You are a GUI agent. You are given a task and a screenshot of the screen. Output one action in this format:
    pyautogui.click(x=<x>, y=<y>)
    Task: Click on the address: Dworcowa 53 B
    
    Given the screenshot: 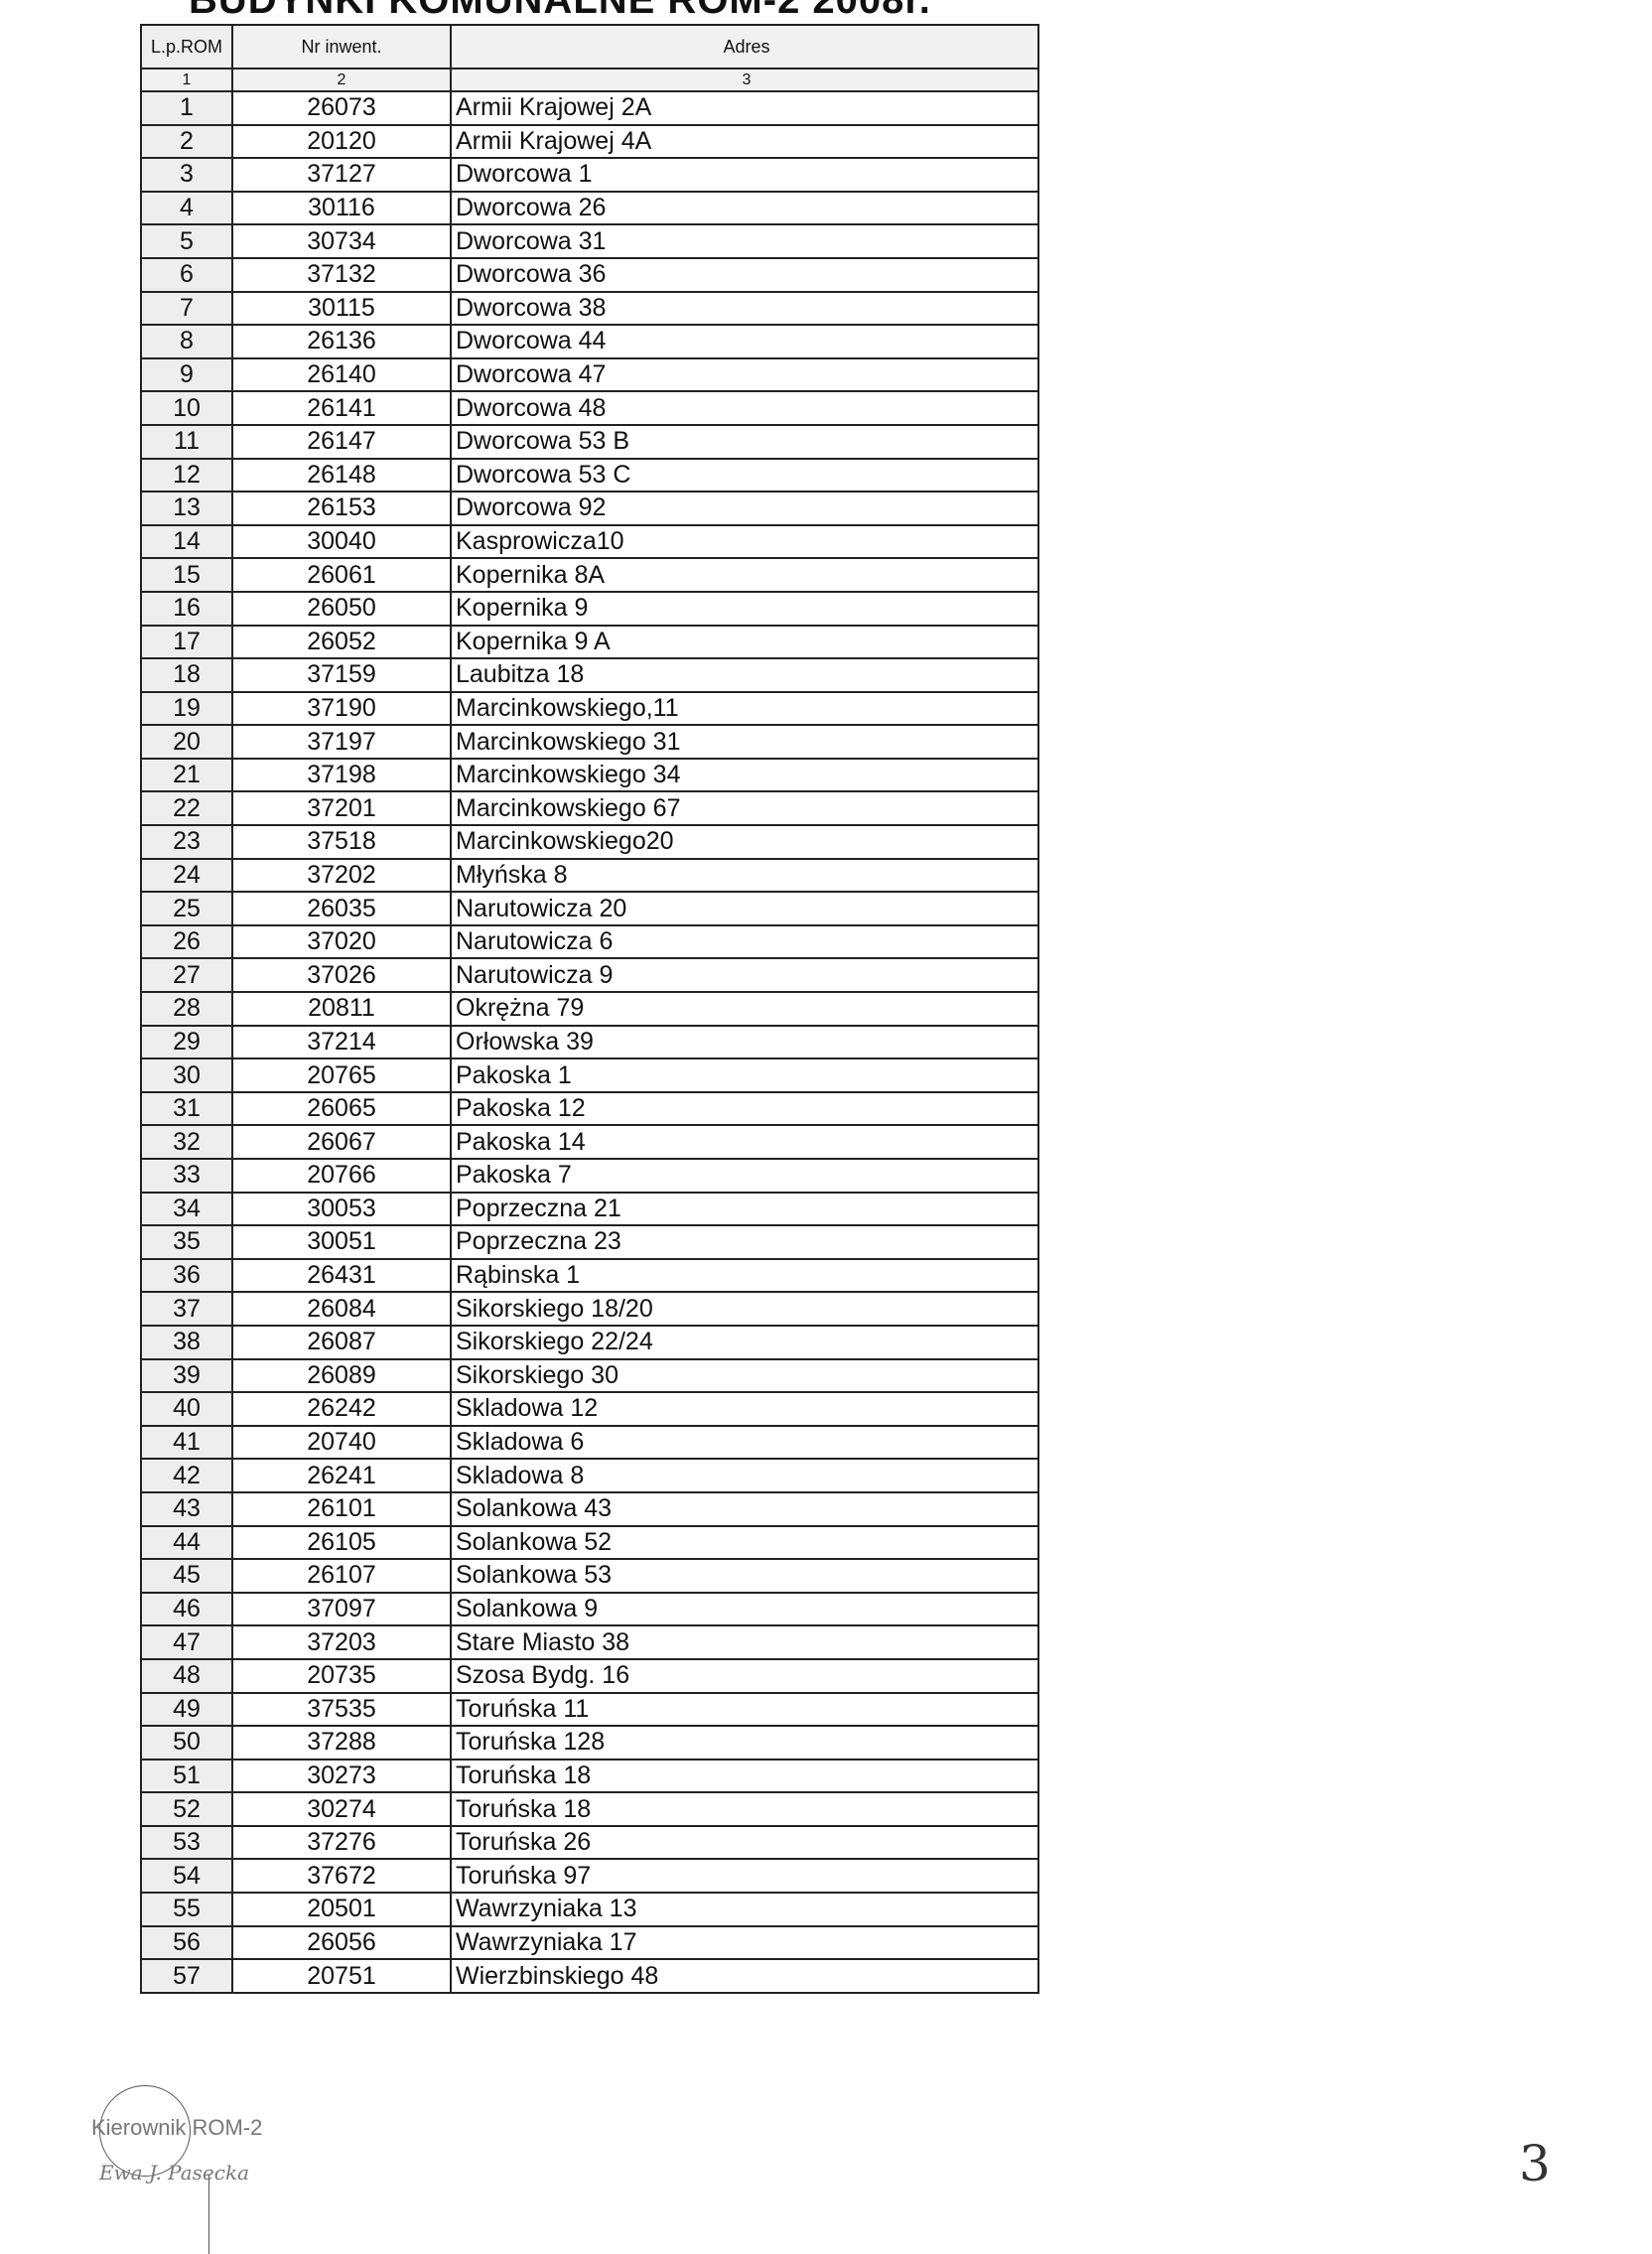 What is the action you would take?
    pyautogui.click(x=745, y=441)
    